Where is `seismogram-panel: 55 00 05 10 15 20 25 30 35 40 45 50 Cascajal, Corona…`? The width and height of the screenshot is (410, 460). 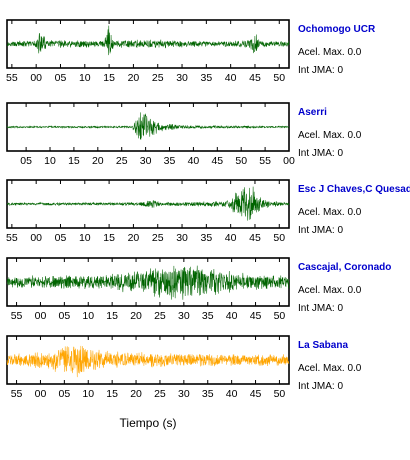 seismogram-panel: 55 00 05 10 15 20 25 30 35 40 45 50 Cascajal, Corona… is located at coordinates (198, 289).